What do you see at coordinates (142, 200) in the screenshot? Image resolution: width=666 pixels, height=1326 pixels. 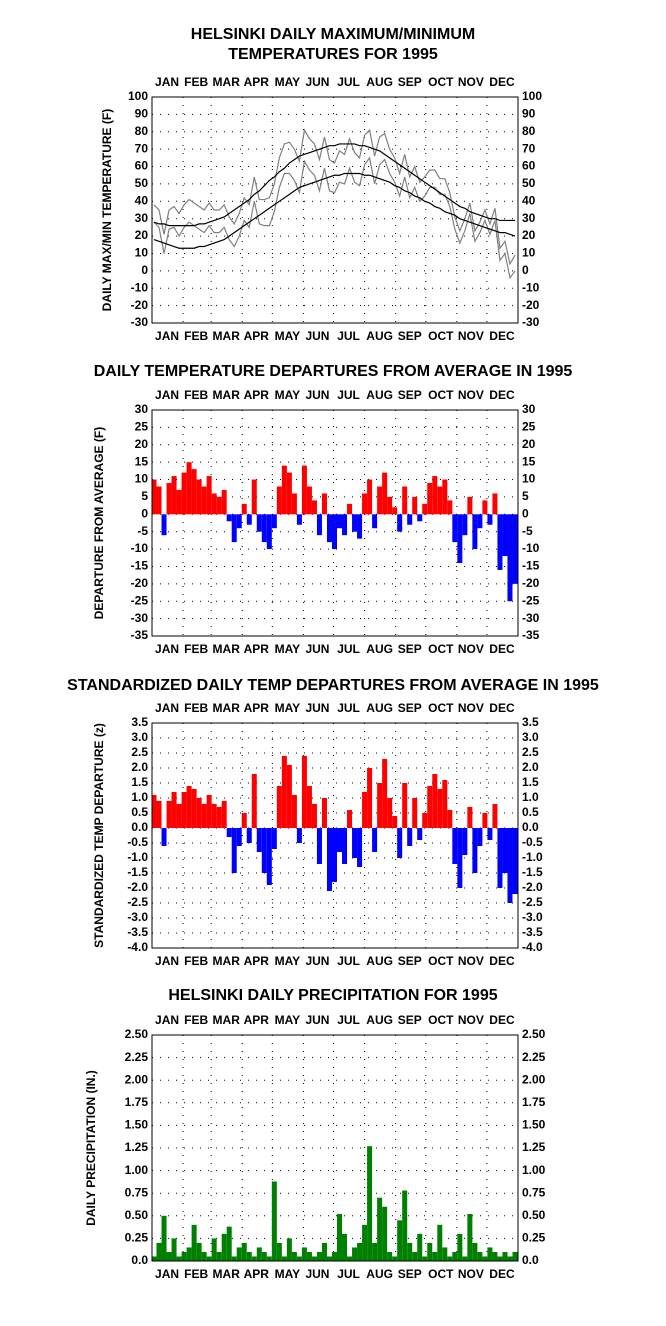 I see `y-tick-label: 40` at bounding box center [142, 200].